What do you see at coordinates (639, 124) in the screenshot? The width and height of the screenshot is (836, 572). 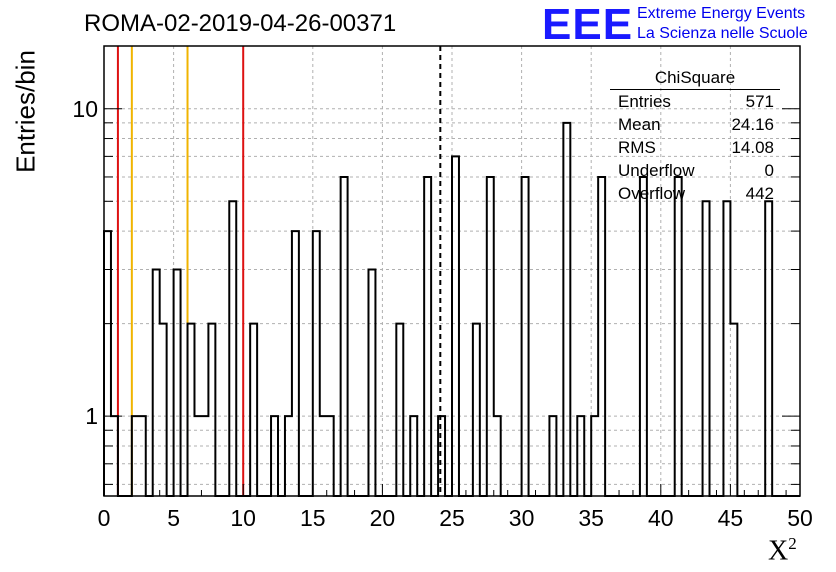 I see `stats-label: Mean` at bounding box center [639, 124].